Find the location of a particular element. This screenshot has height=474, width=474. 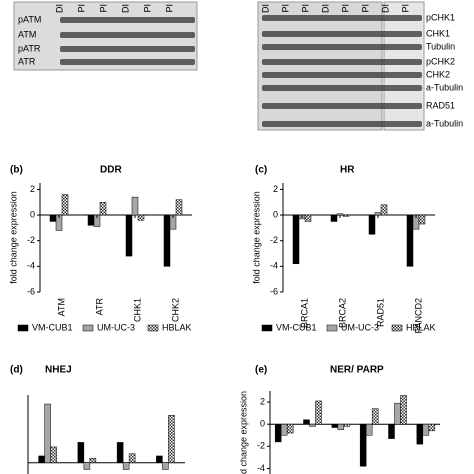

x-tick-label: BRCA1 is located at coordinates (304, 313).